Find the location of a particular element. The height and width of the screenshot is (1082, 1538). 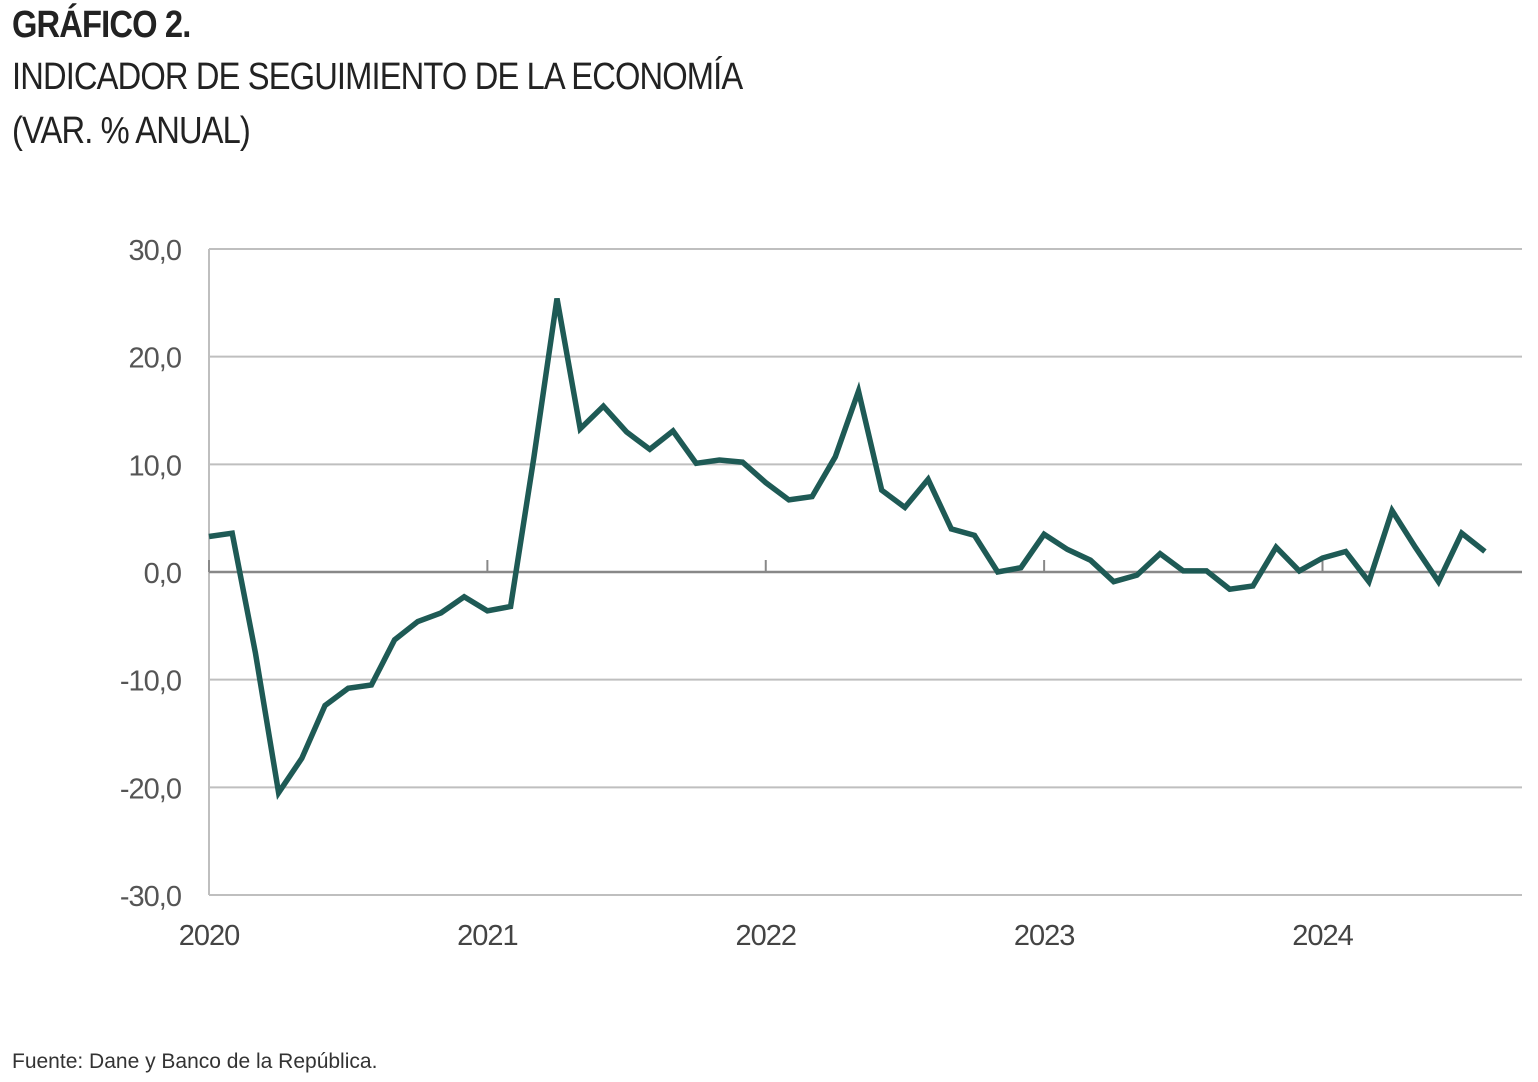

y-tick-labels: 30,0 20,0 10,0 0,0 -10,0 -20,0 -30,0 is located at coordinates (151, 574).